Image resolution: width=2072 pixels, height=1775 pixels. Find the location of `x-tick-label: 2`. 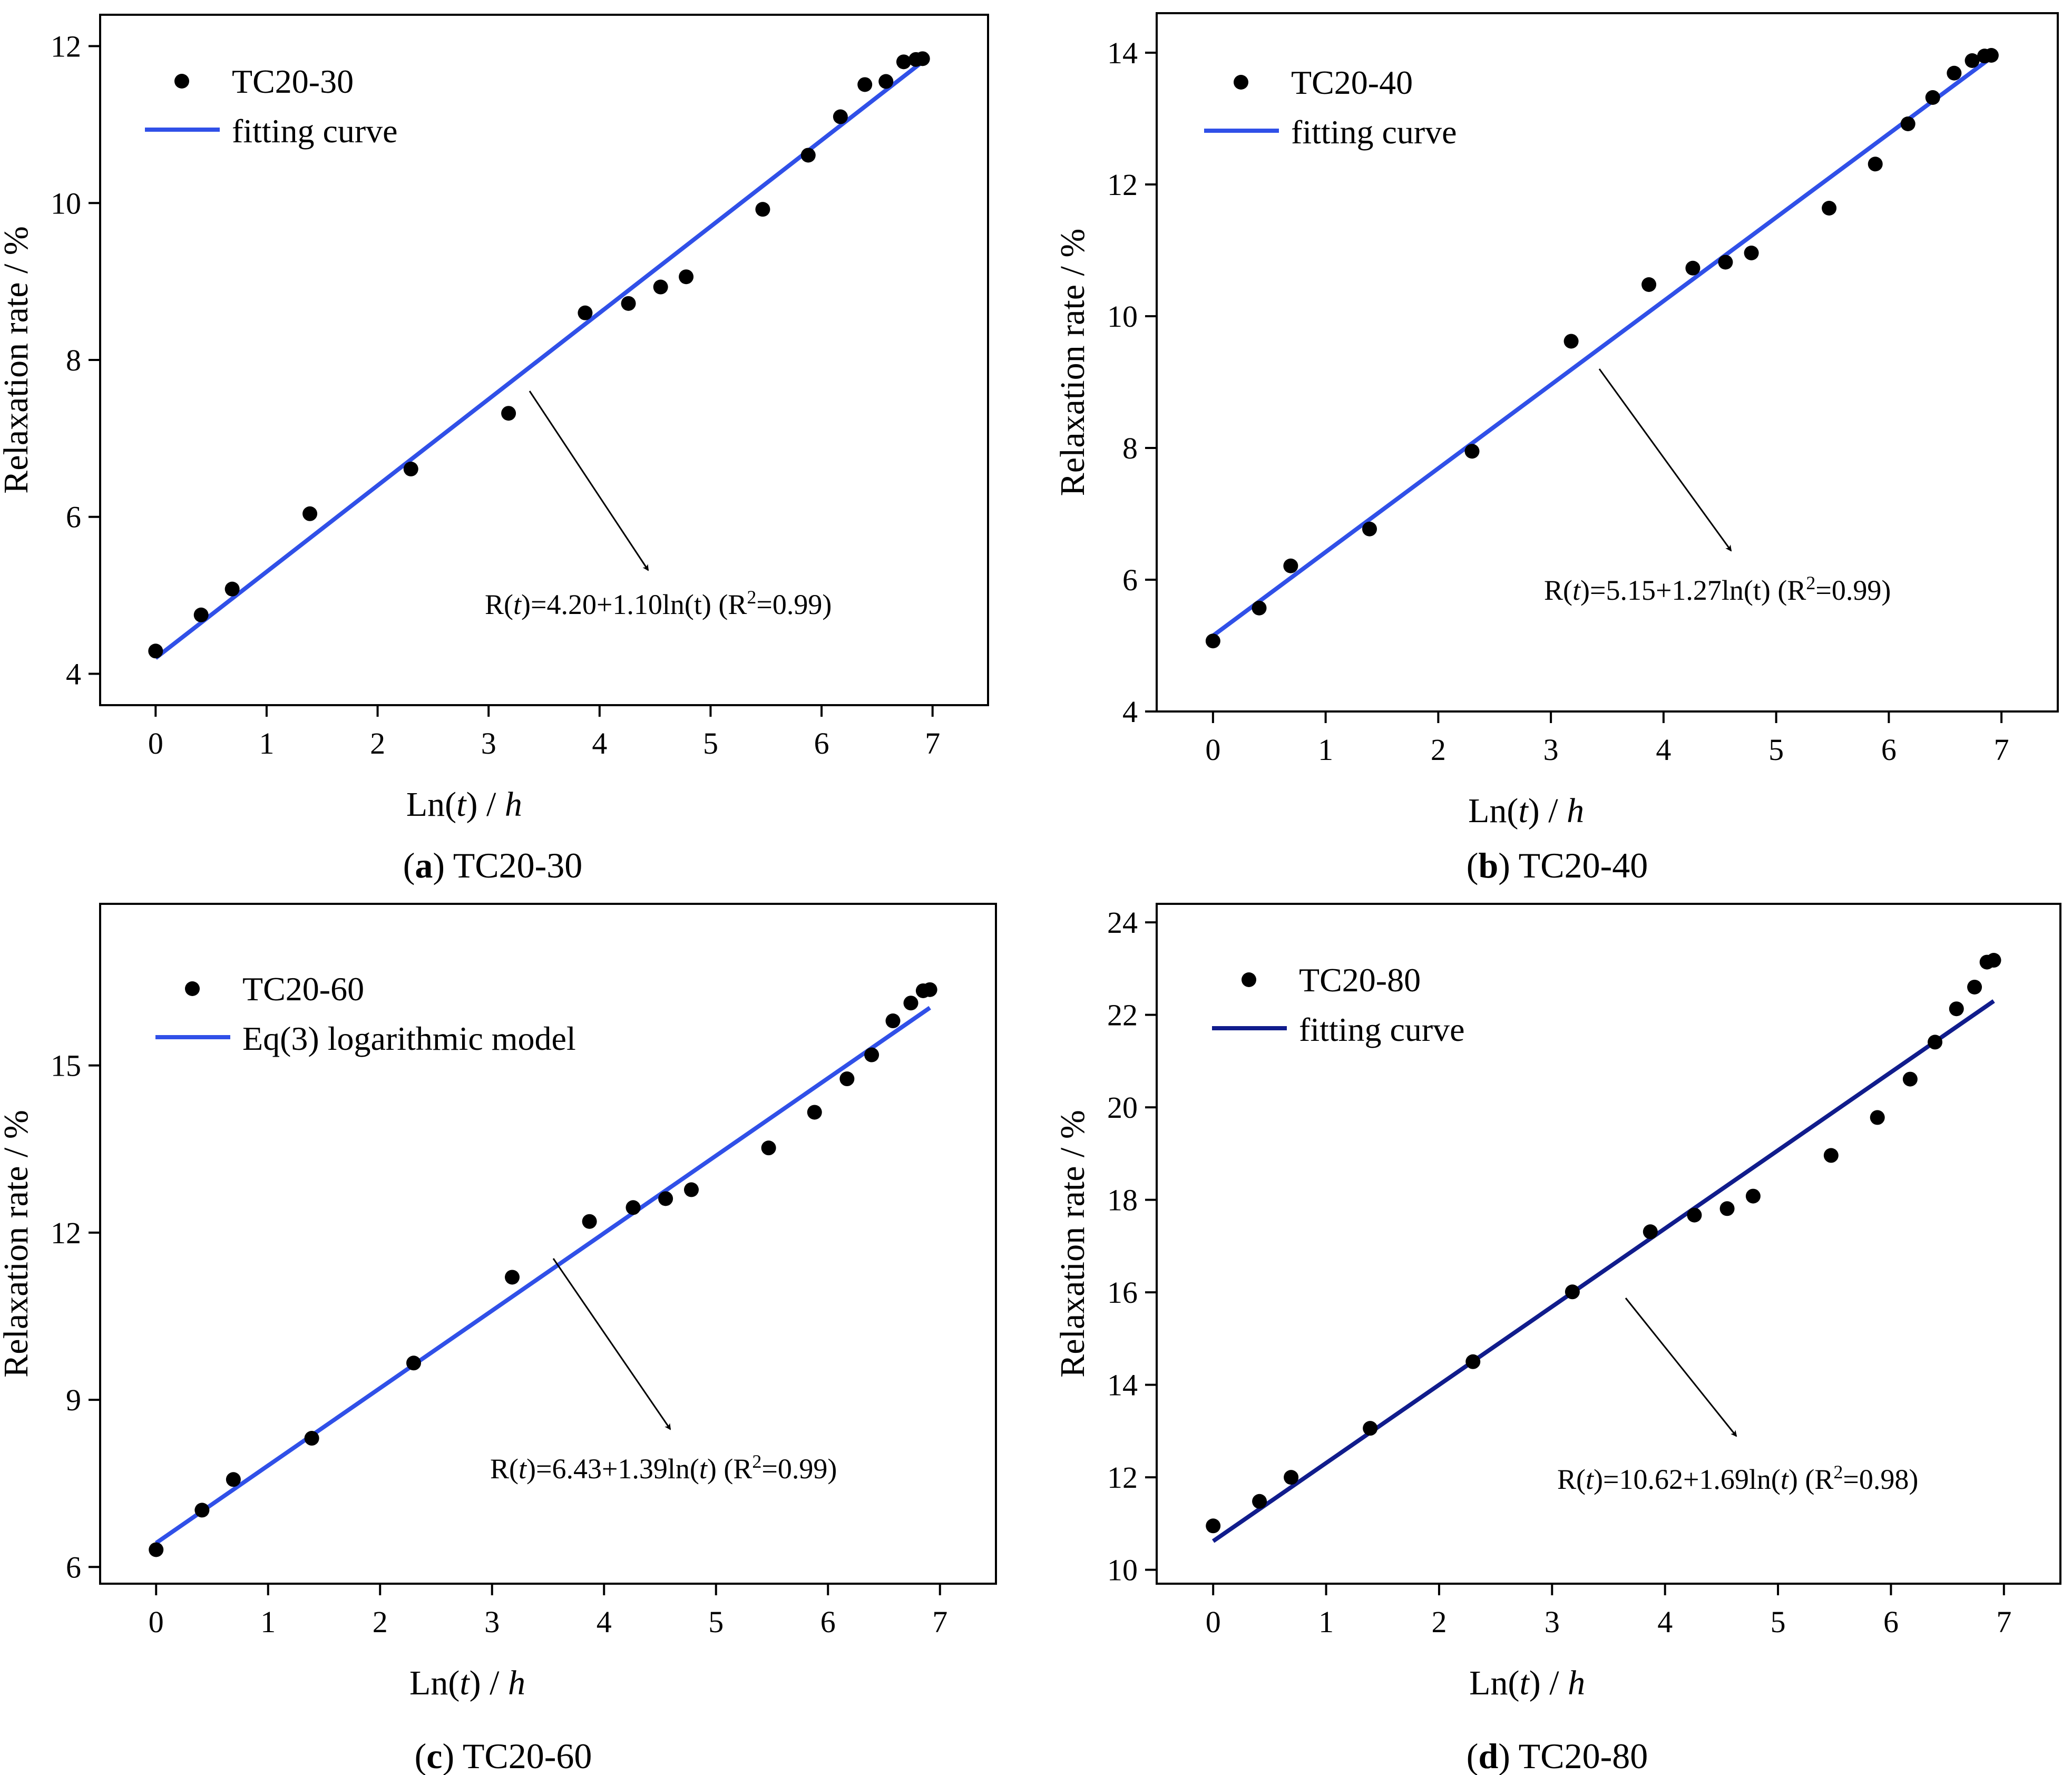

x-tick-label: 2 is located at coordinates (1438, 750).